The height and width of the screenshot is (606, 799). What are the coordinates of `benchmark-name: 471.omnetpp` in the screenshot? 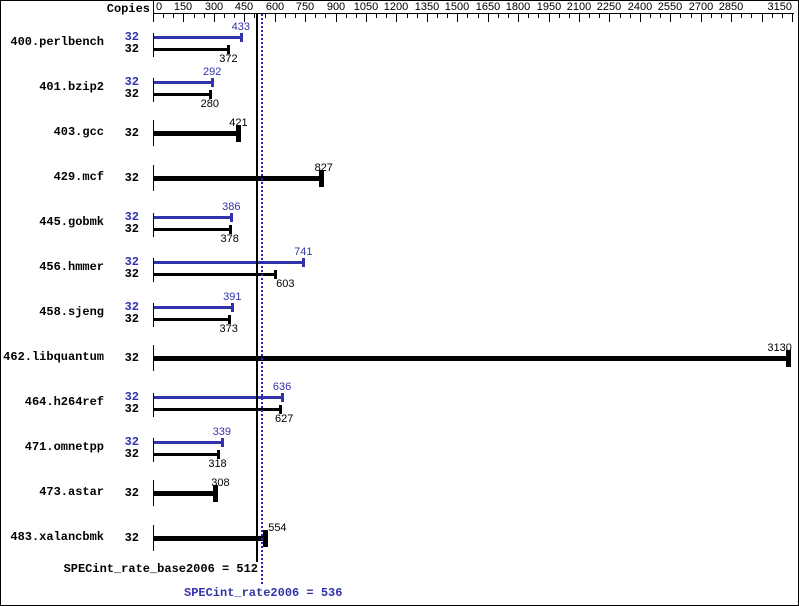 It's located at (64, 447).